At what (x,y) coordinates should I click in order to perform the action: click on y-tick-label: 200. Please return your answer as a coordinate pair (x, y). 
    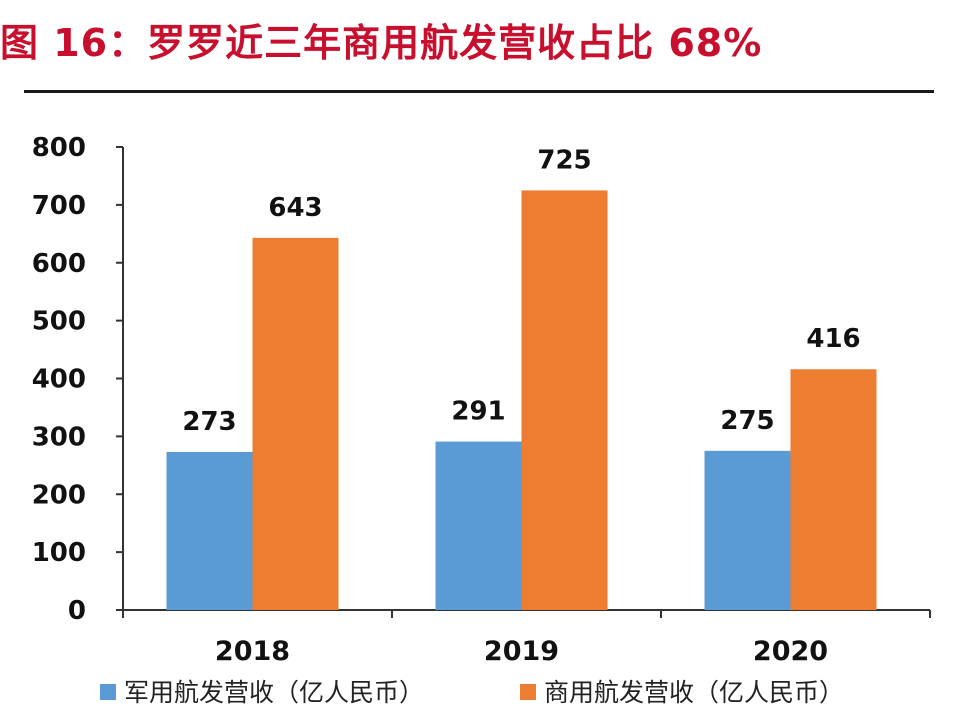
    Looking at the image, I should click on (59, 495).